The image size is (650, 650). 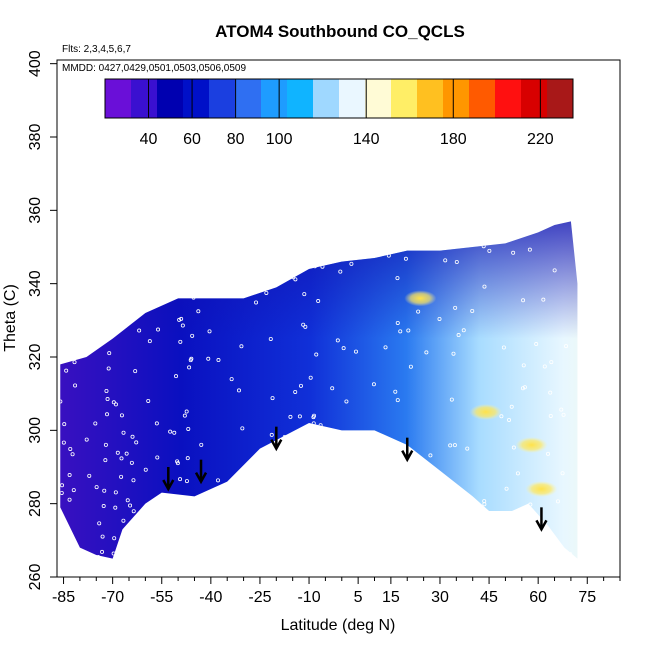 What do you see at coordinates (35, 63) in the screenshot?
I see `y-tick-label: 400` at bounding box center [35, 63].